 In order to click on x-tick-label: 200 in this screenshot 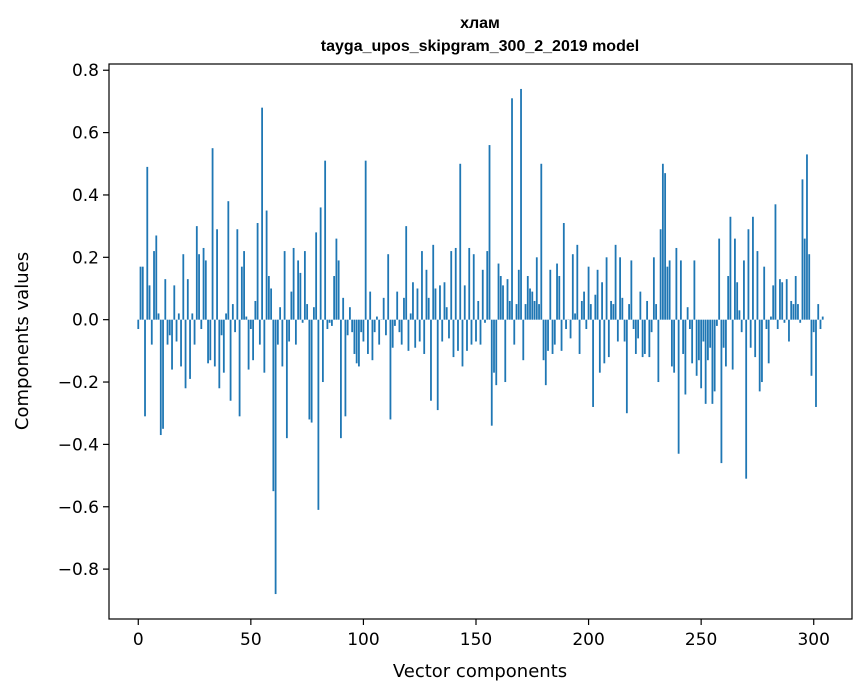, I will do `click(588, 640)`.